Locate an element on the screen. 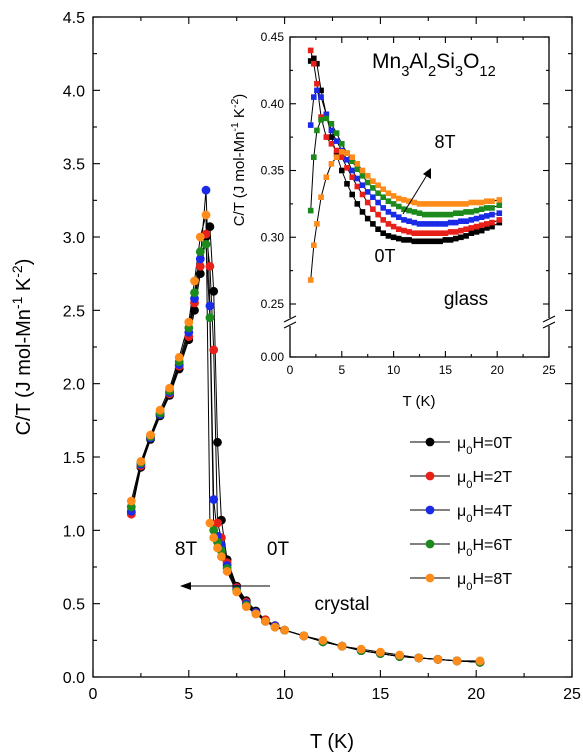 This screenshot has width=583, height=754. inset-x-tick-label: 25 is located at coordinates (549, 370).